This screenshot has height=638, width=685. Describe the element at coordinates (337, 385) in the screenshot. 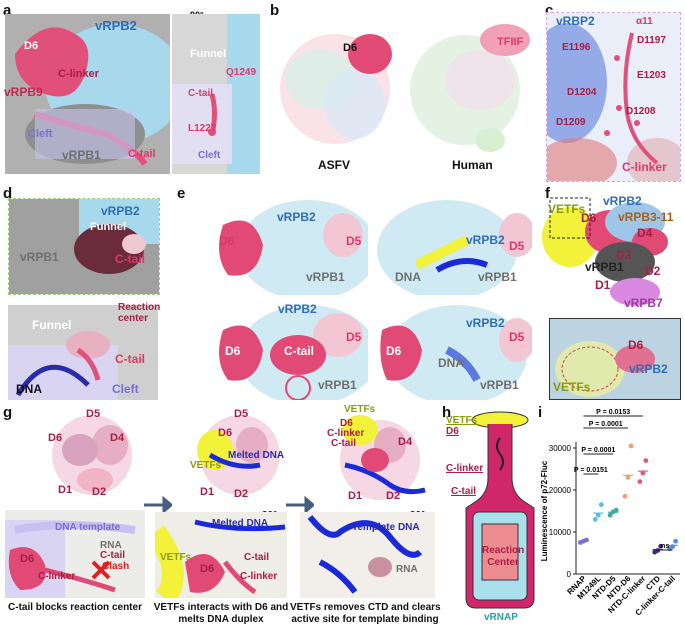

I see `e-vrpb1-3: vRPB1` at that location.